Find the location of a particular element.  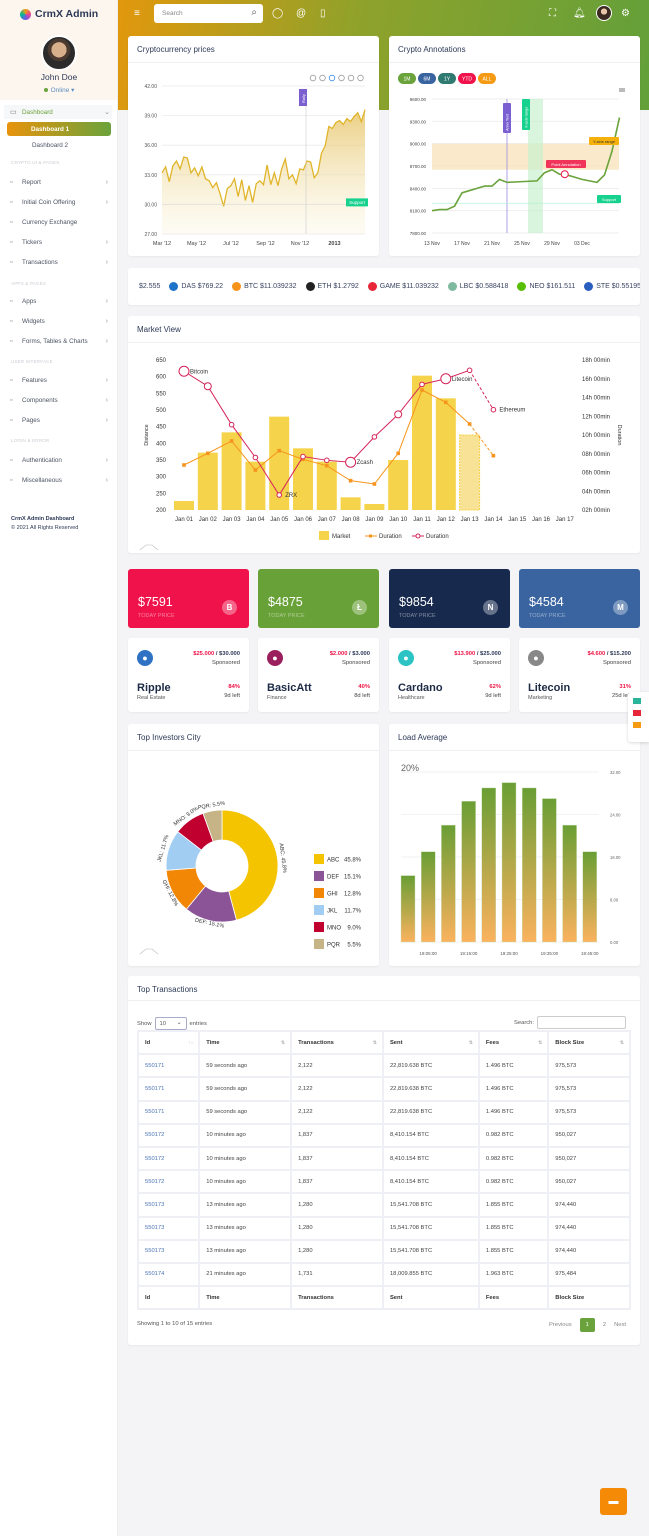

gear-icon: ⚙ is located at coordinates (625, 13).